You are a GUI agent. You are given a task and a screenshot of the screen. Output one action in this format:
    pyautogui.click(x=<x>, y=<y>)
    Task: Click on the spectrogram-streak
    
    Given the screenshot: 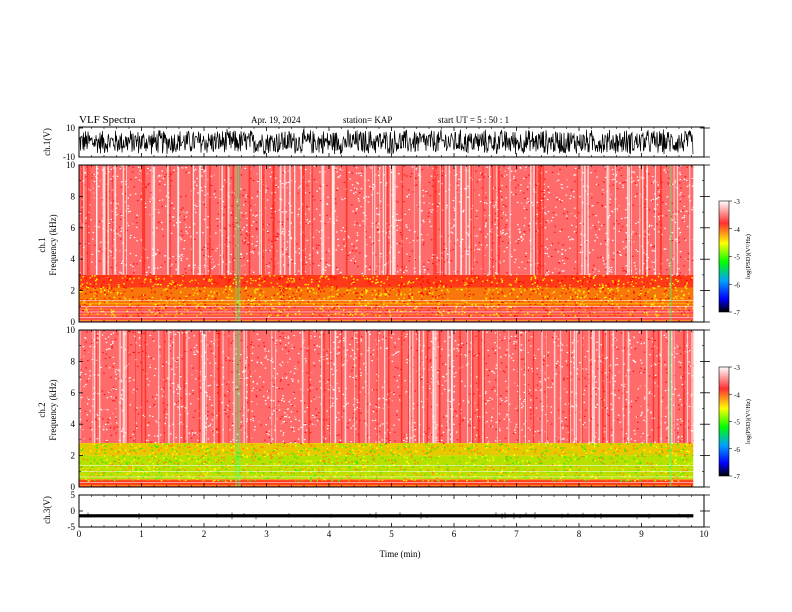 What is the action you would take?
    pyautogui.click(x=630, y=220)
    